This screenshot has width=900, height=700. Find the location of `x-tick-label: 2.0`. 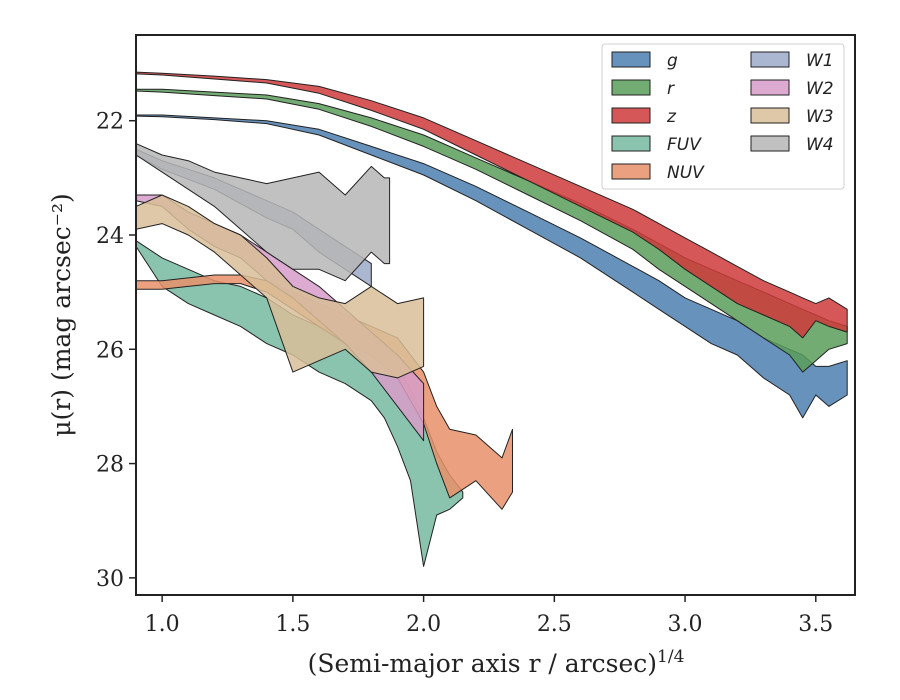

x-tick-label: 2.0 is located at coordinates (423, 624).